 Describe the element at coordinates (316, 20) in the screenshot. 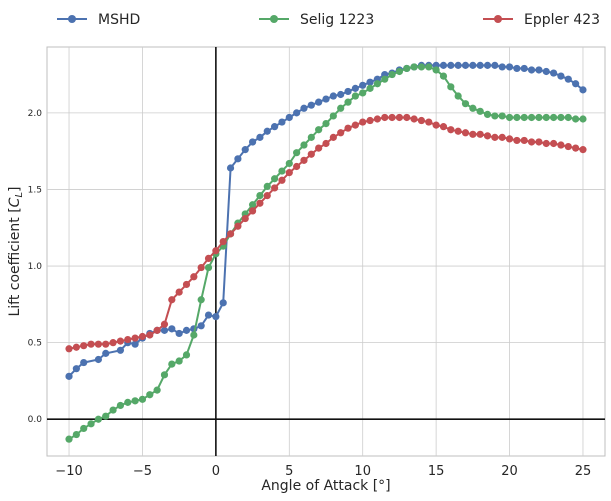

I see `legend-item-selig-1223: Selig 1223` at that location.